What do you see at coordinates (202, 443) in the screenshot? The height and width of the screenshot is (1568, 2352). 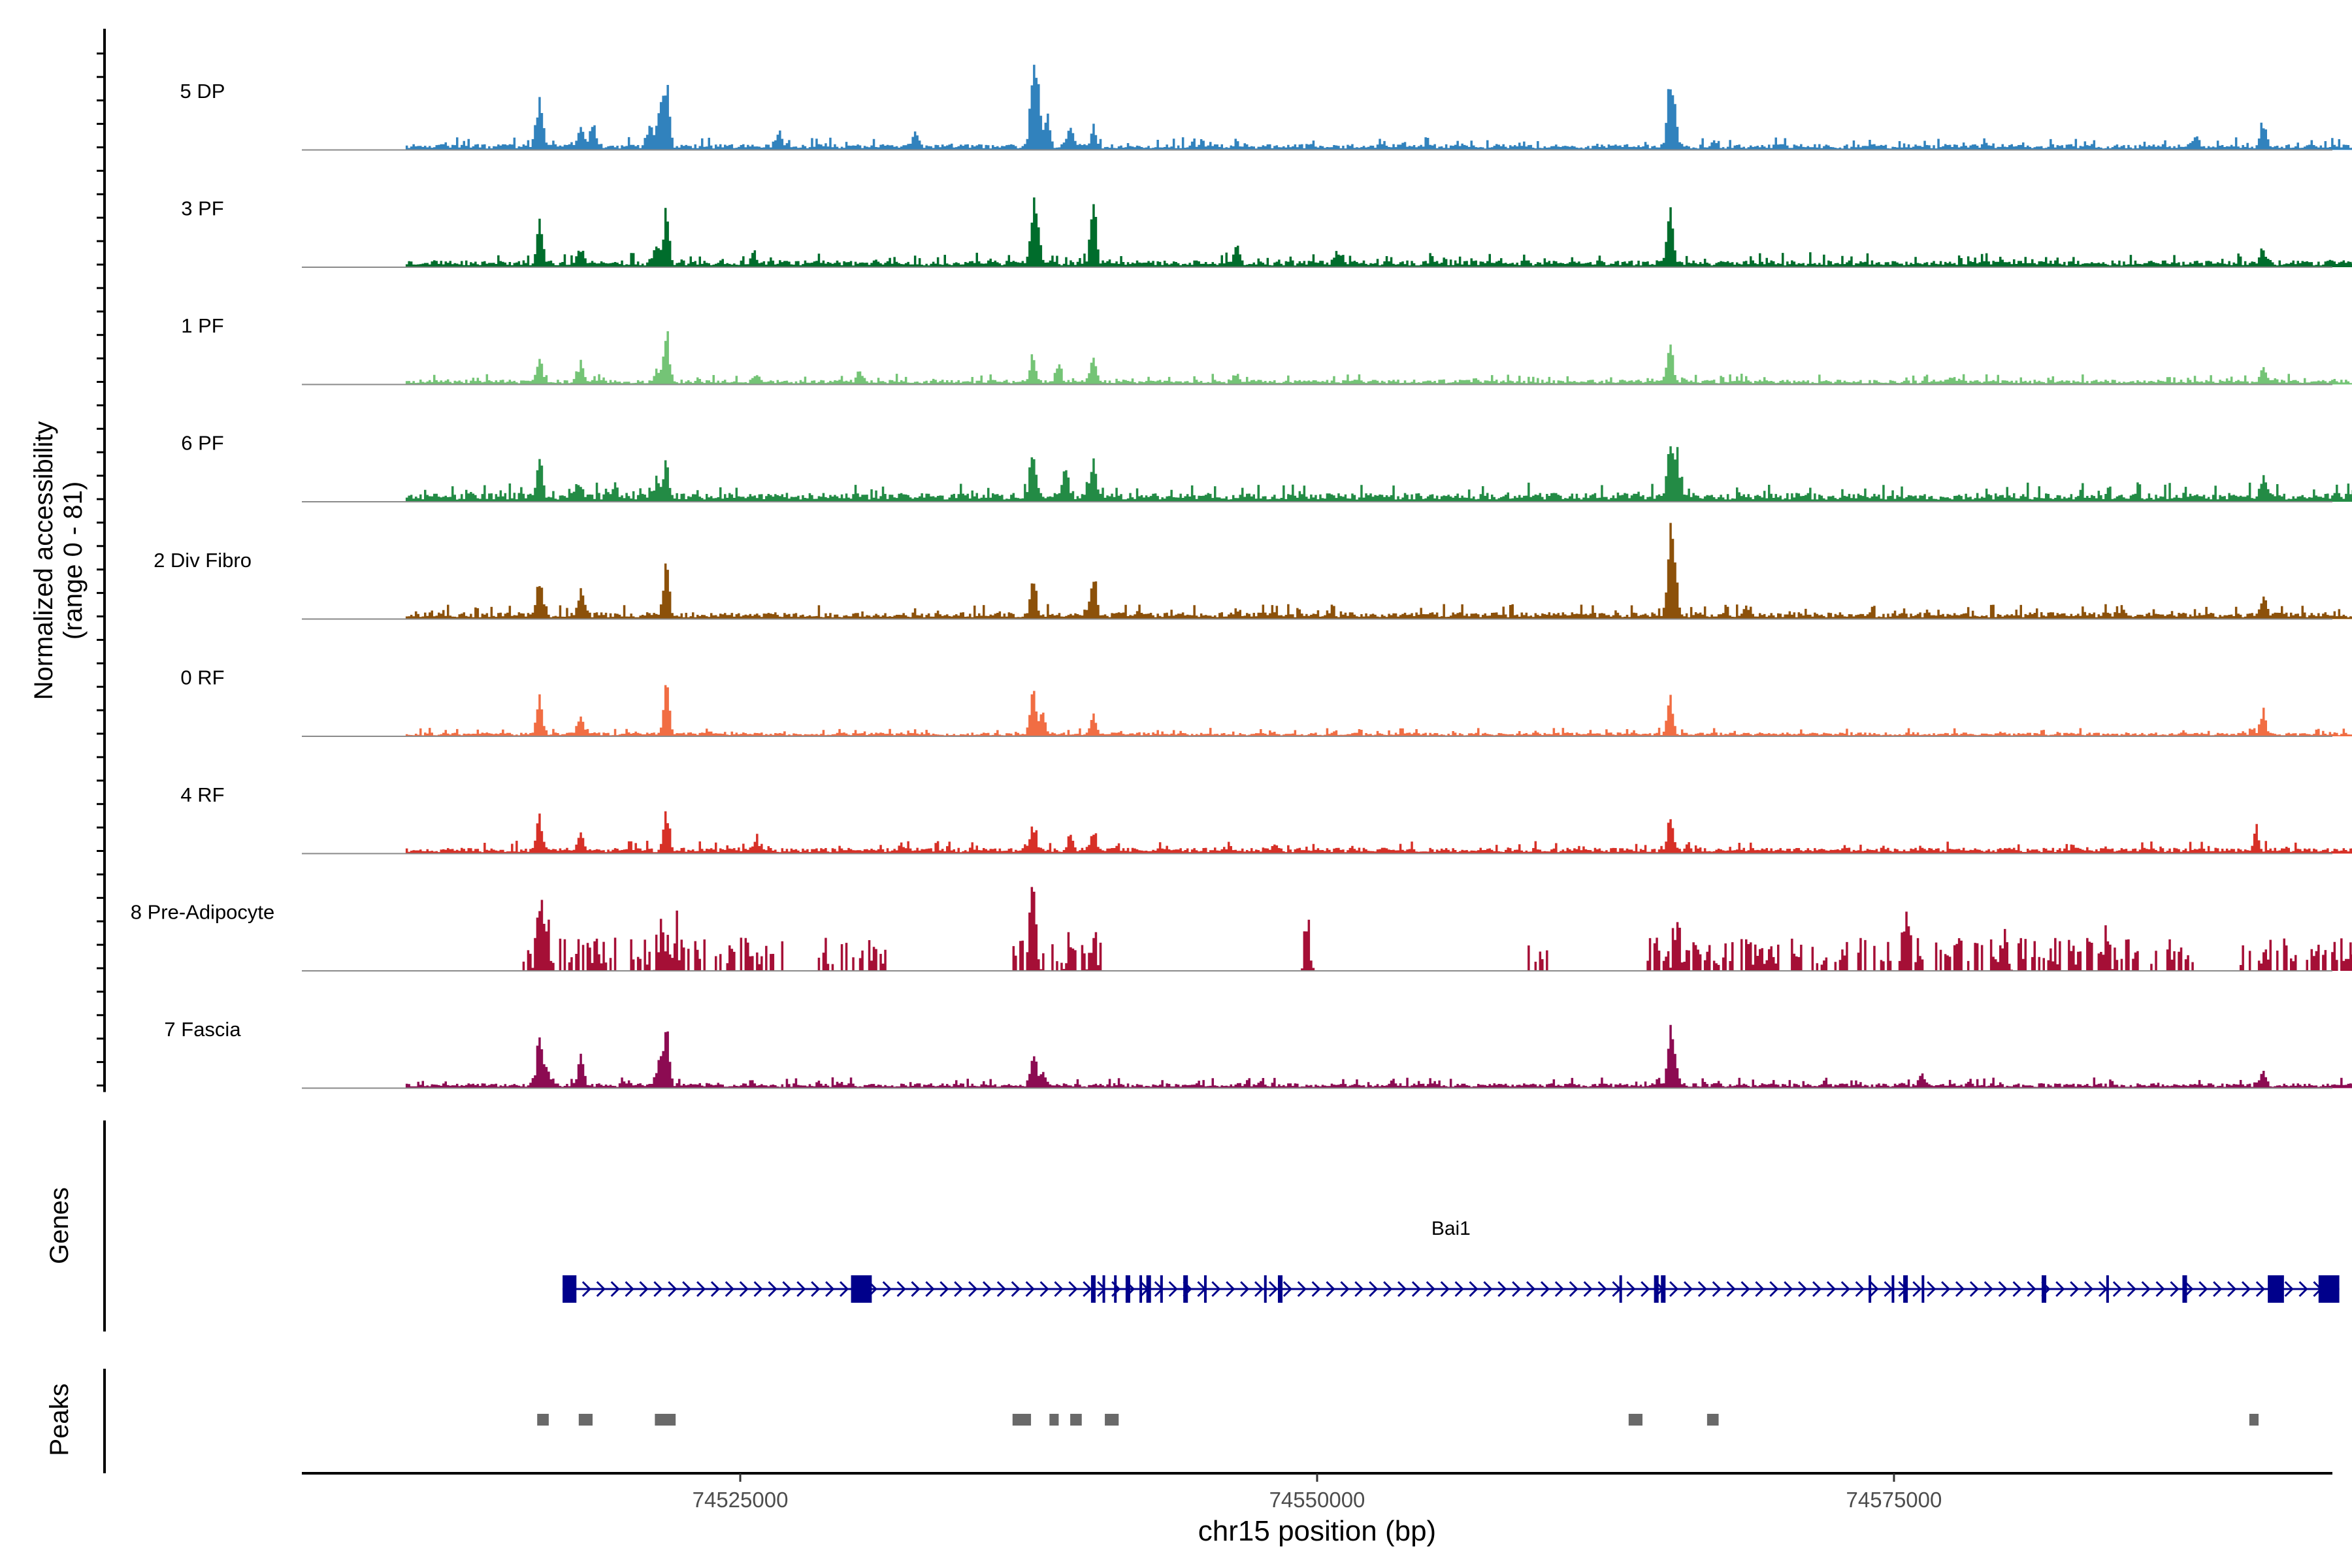 I see `track-label: 6 PF` at bounding box center [202, 443].